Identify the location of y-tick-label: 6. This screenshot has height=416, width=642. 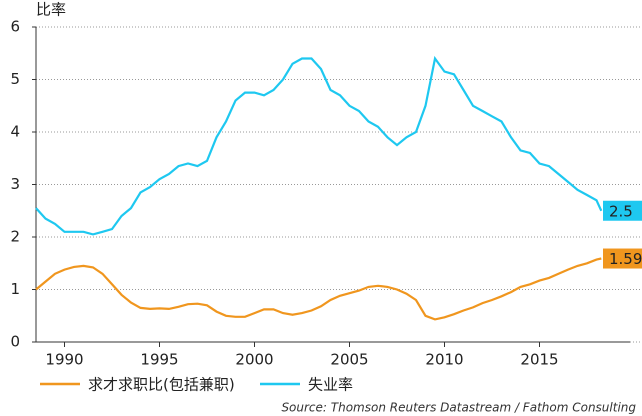
(15, 27).